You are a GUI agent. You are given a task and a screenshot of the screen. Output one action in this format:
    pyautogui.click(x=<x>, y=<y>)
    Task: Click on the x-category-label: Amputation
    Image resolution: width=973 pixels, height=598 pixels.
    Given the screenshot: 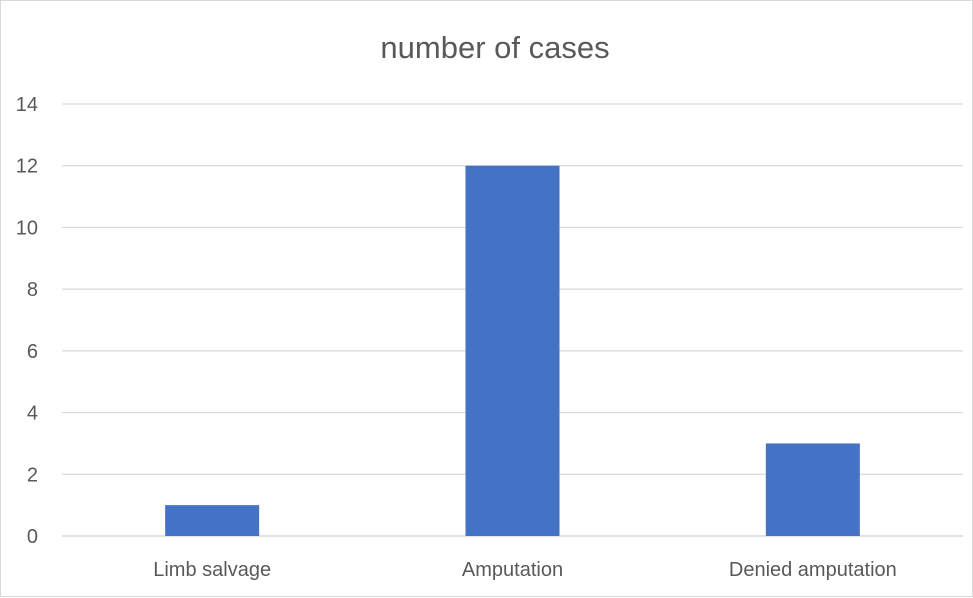 What is the action you would take?
    pyautogui.click(x=512, y=570)
    